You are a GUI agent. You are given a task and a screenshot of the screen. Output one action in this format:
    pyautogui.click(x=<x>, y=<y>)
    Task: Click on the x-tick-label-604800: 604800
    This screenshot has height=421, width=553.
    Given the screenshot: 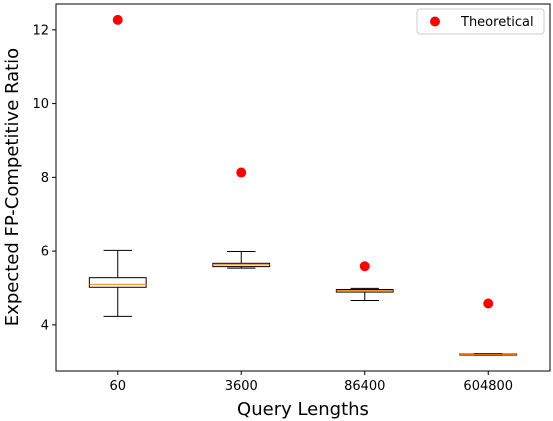 What is the action you would take?
    pyautogui.click(x=488, y=386)
    